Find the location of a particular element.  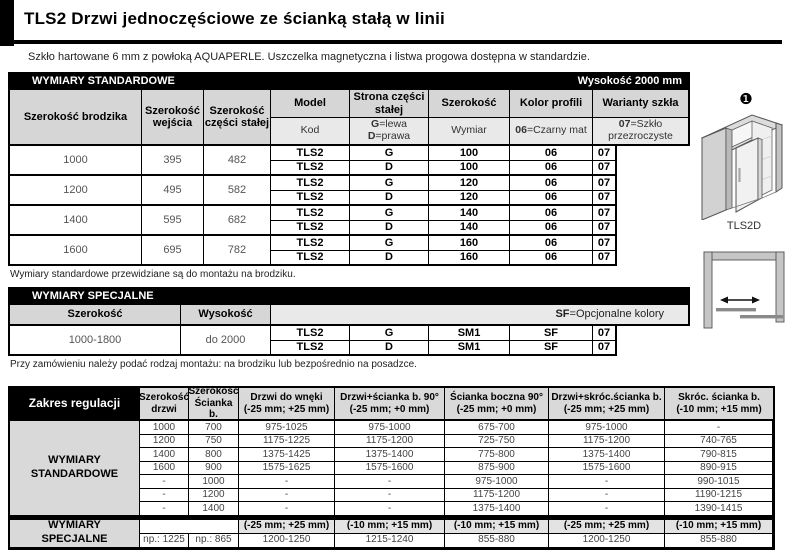

col-header-szklo: Warianty szkła is located at coordinates (640, 104).